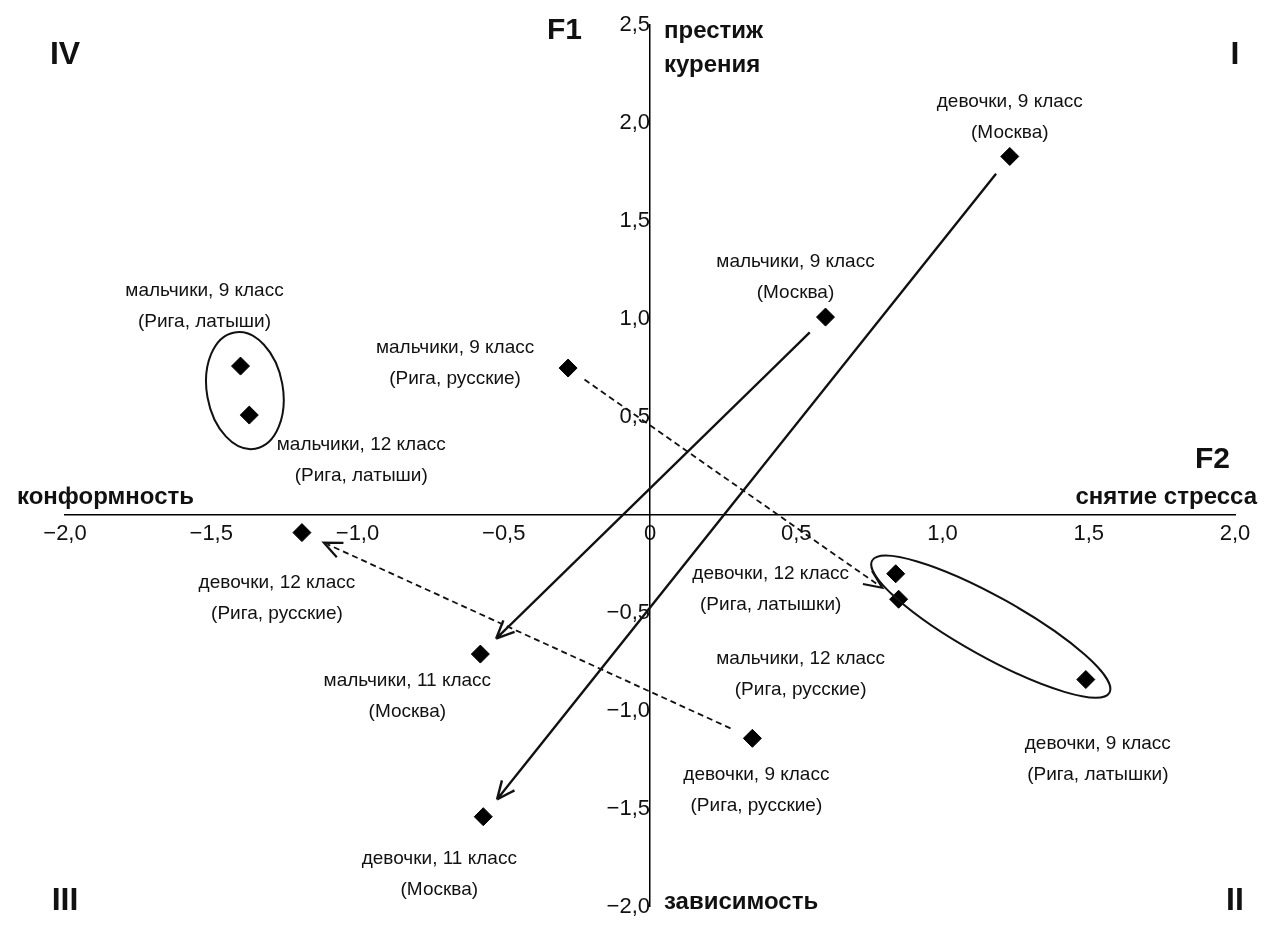 The width and height of the screenshot is (1275, 932). Describe the element at coordinates (714, 46) in the screenshot. I see `annotation: престиж курения` at that location.